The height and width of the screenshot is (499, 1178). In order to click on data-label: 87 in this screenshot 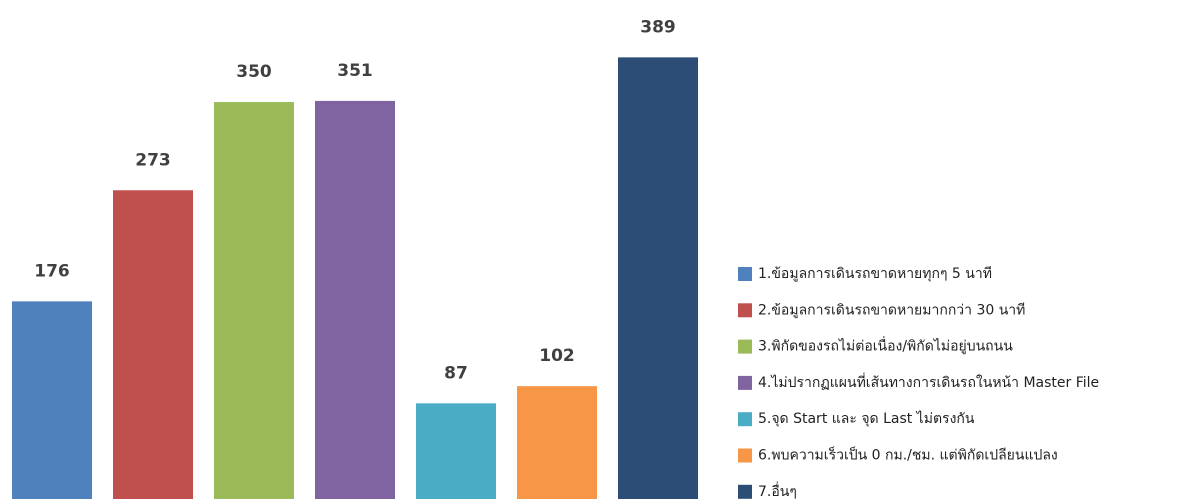, I will do `click(456, 373)`.